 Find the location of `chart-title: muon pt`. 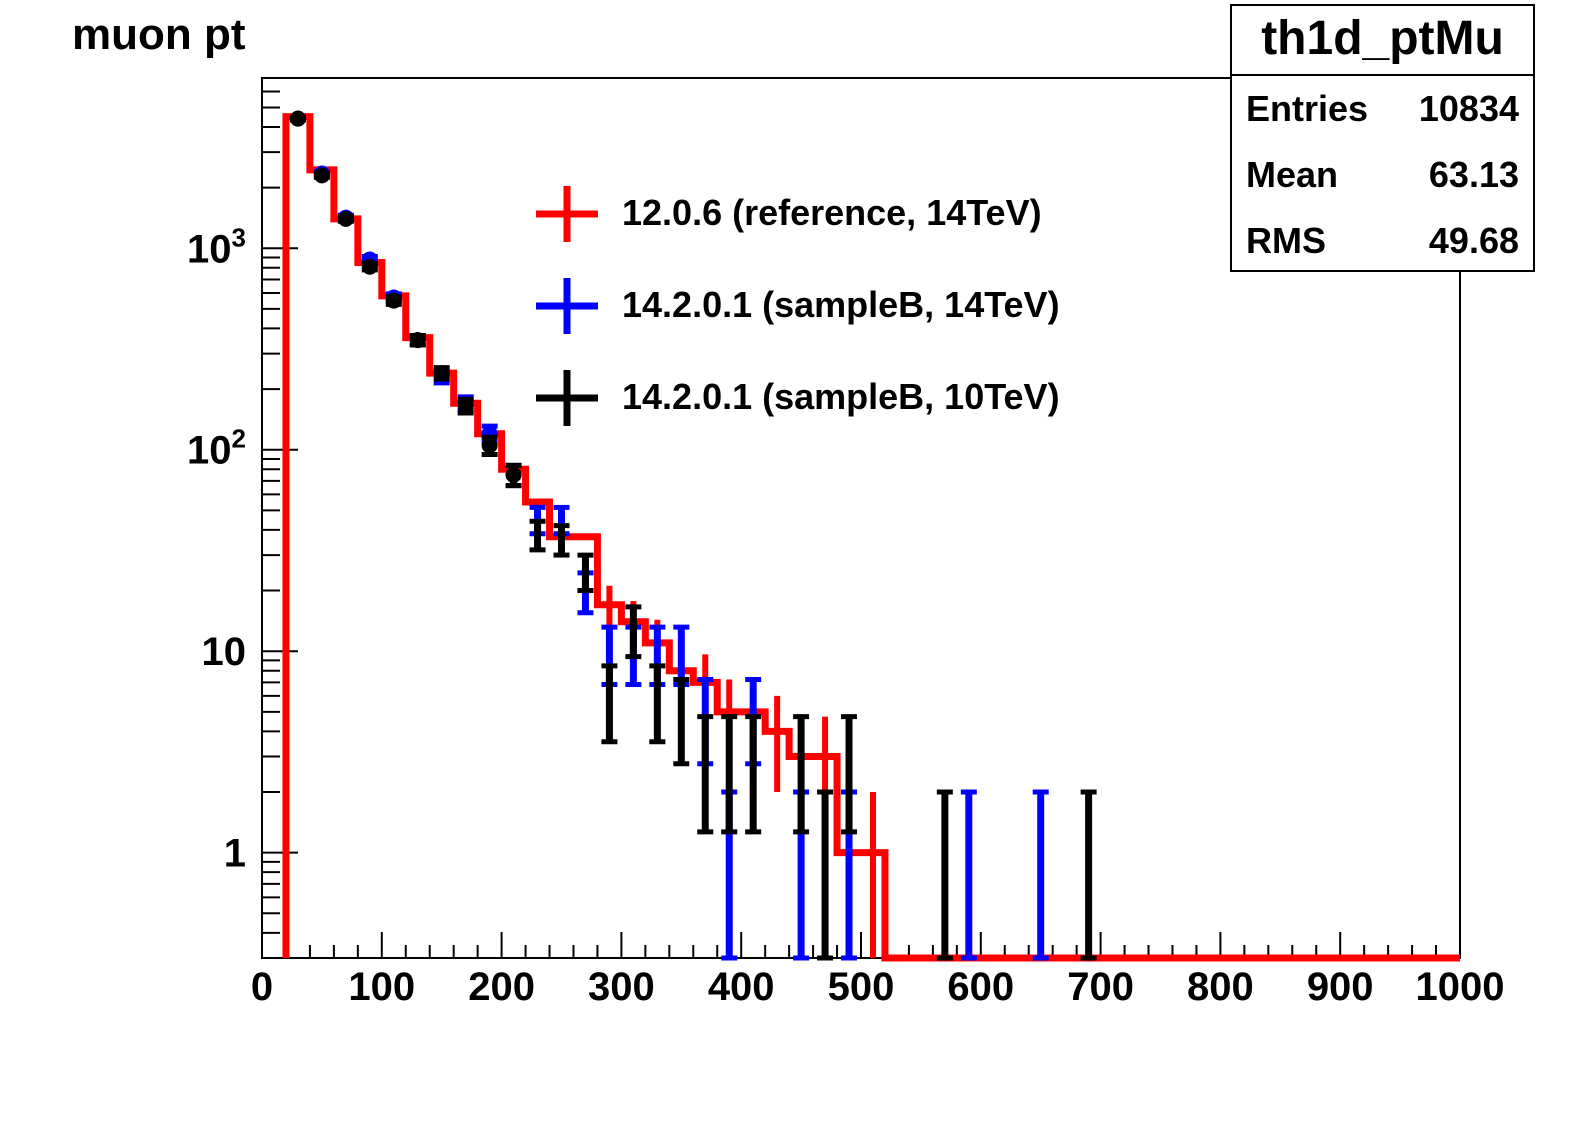

chart-title: muon pt is located at coordinates (159, 34).